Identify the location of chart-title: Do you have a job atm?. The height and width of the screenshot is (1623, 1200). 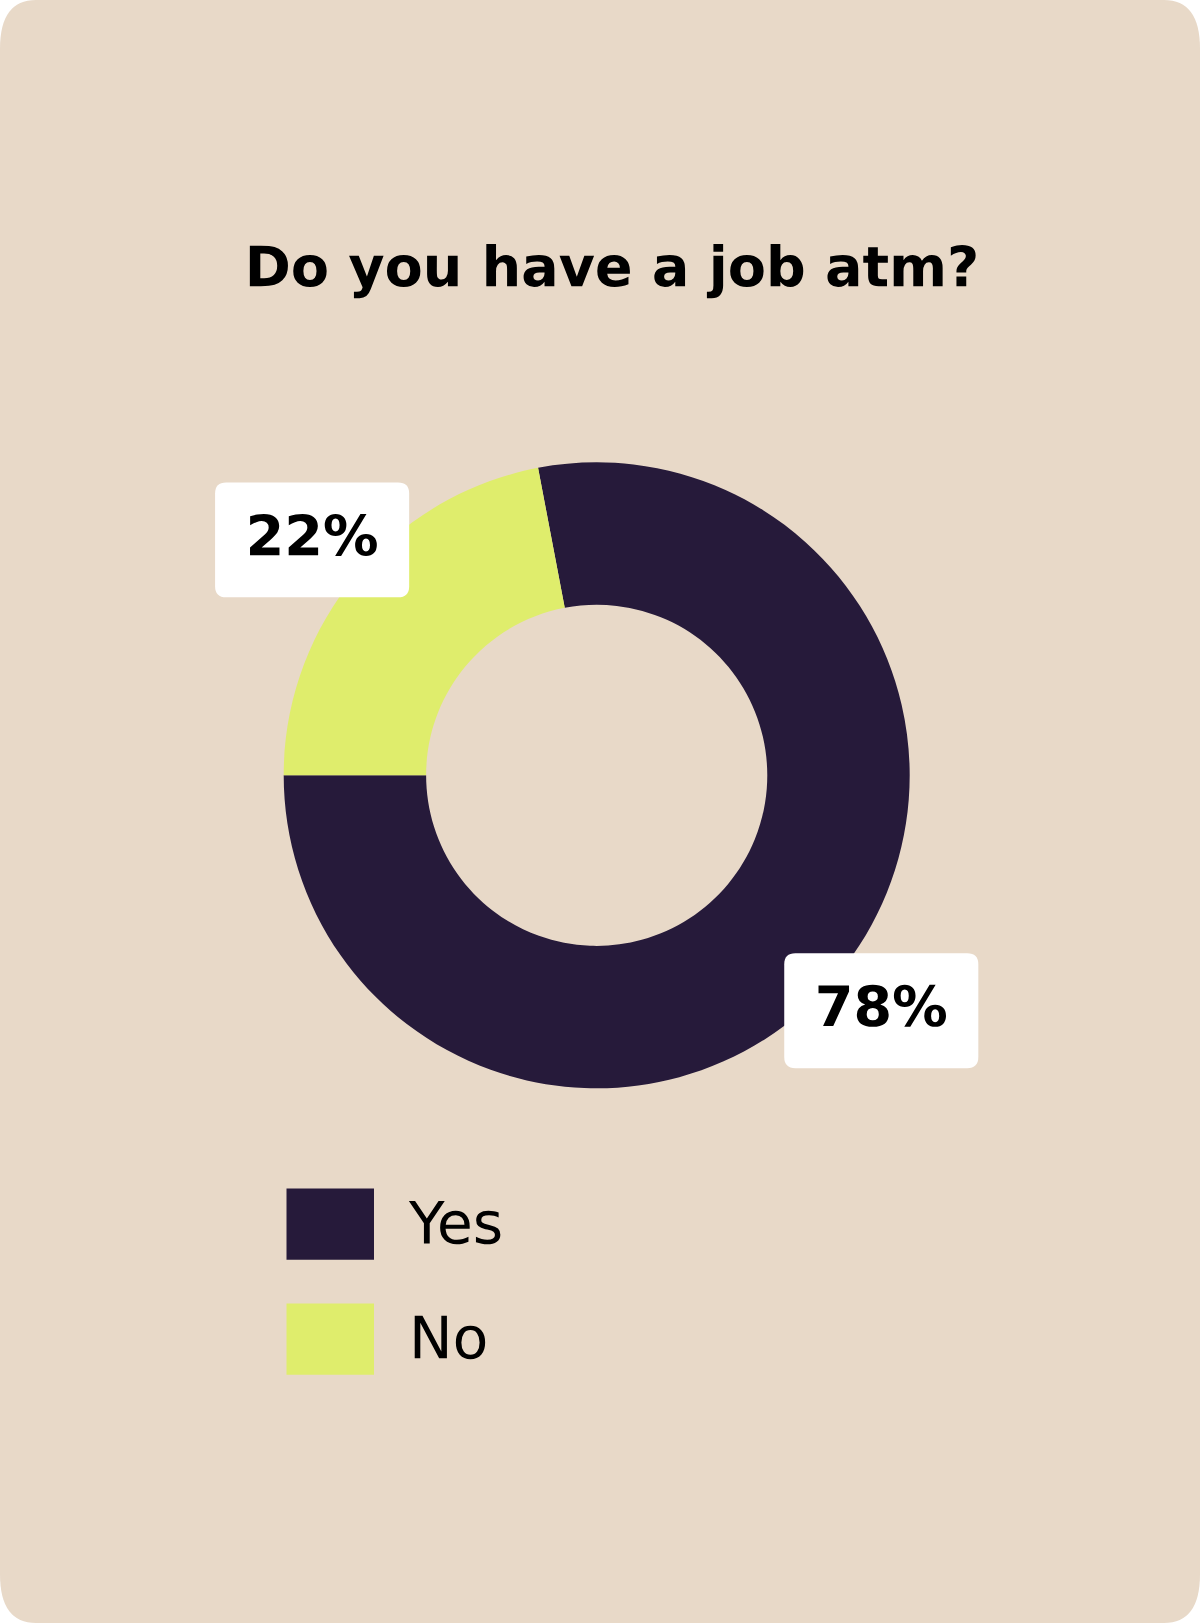
(612, 271).